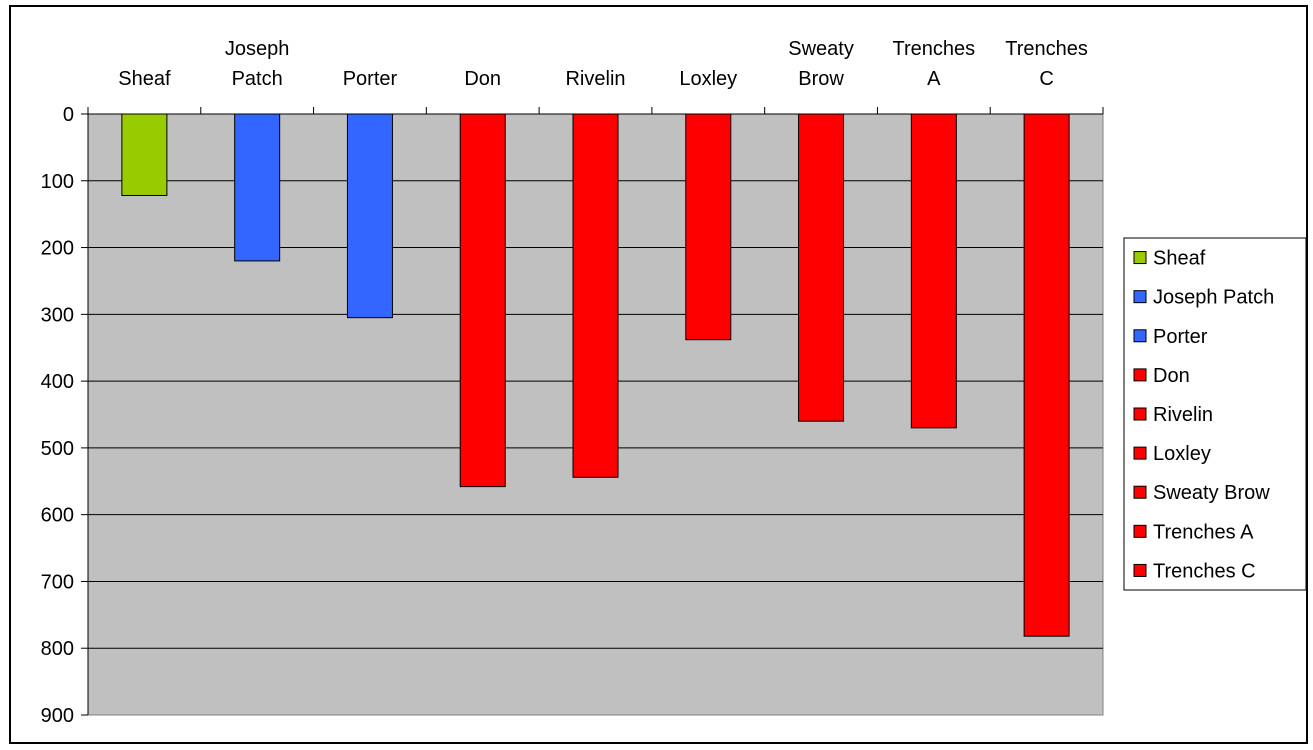 The image size is (1313, 750). Describe the element at coordinates (821, 49) in the screenshot. I see `x-tick-label: Sweaty` at that location.